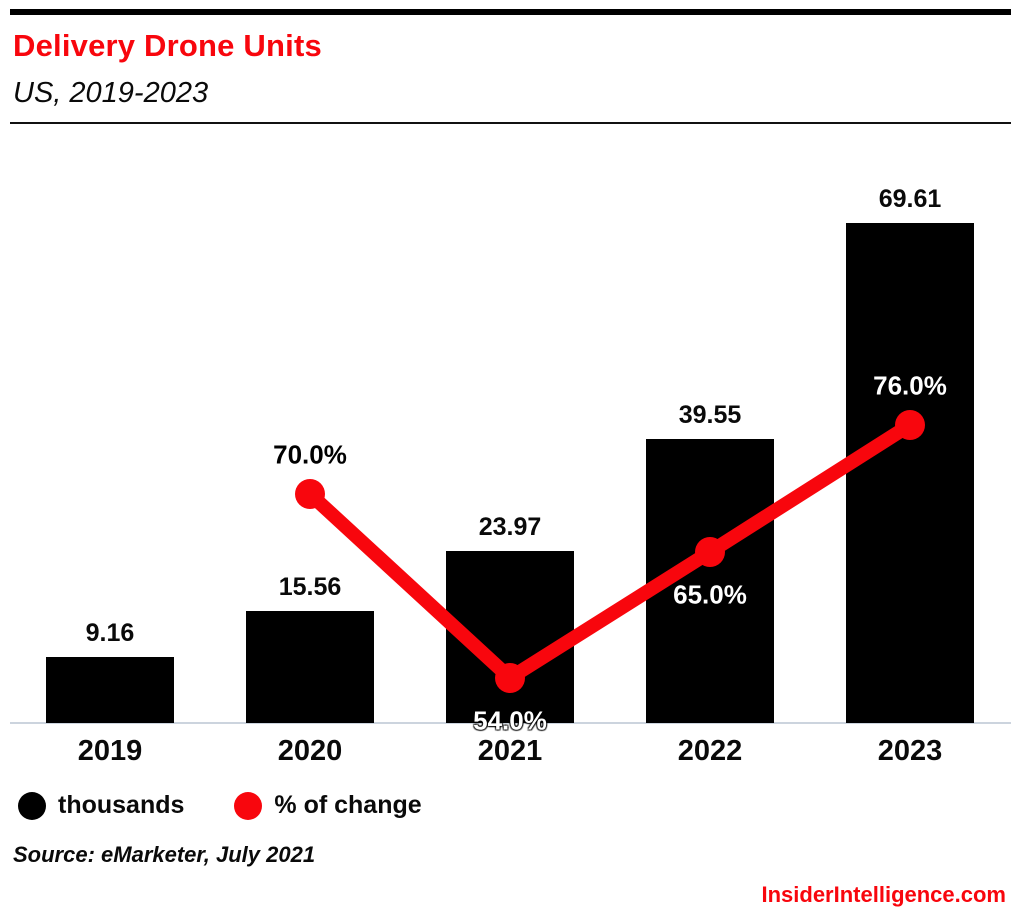 This screenshot has height=920, width=1020. I want to click on legend-label: thousands, so click(121, 805).